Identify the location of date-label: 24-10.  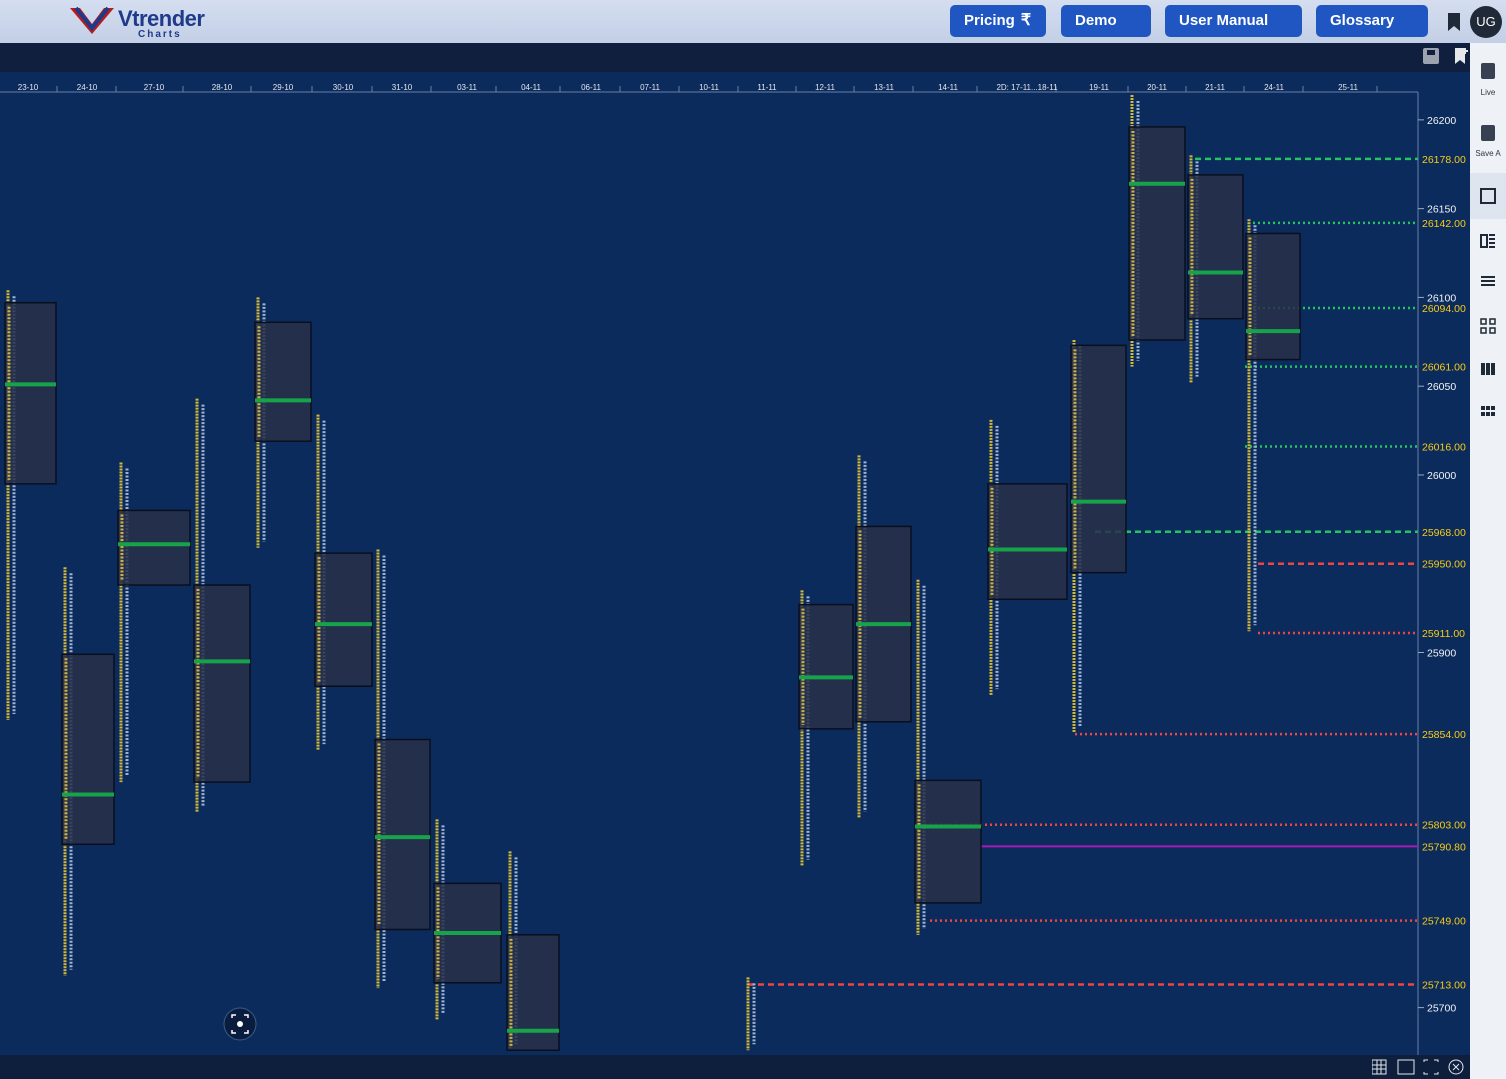
(87, 87).